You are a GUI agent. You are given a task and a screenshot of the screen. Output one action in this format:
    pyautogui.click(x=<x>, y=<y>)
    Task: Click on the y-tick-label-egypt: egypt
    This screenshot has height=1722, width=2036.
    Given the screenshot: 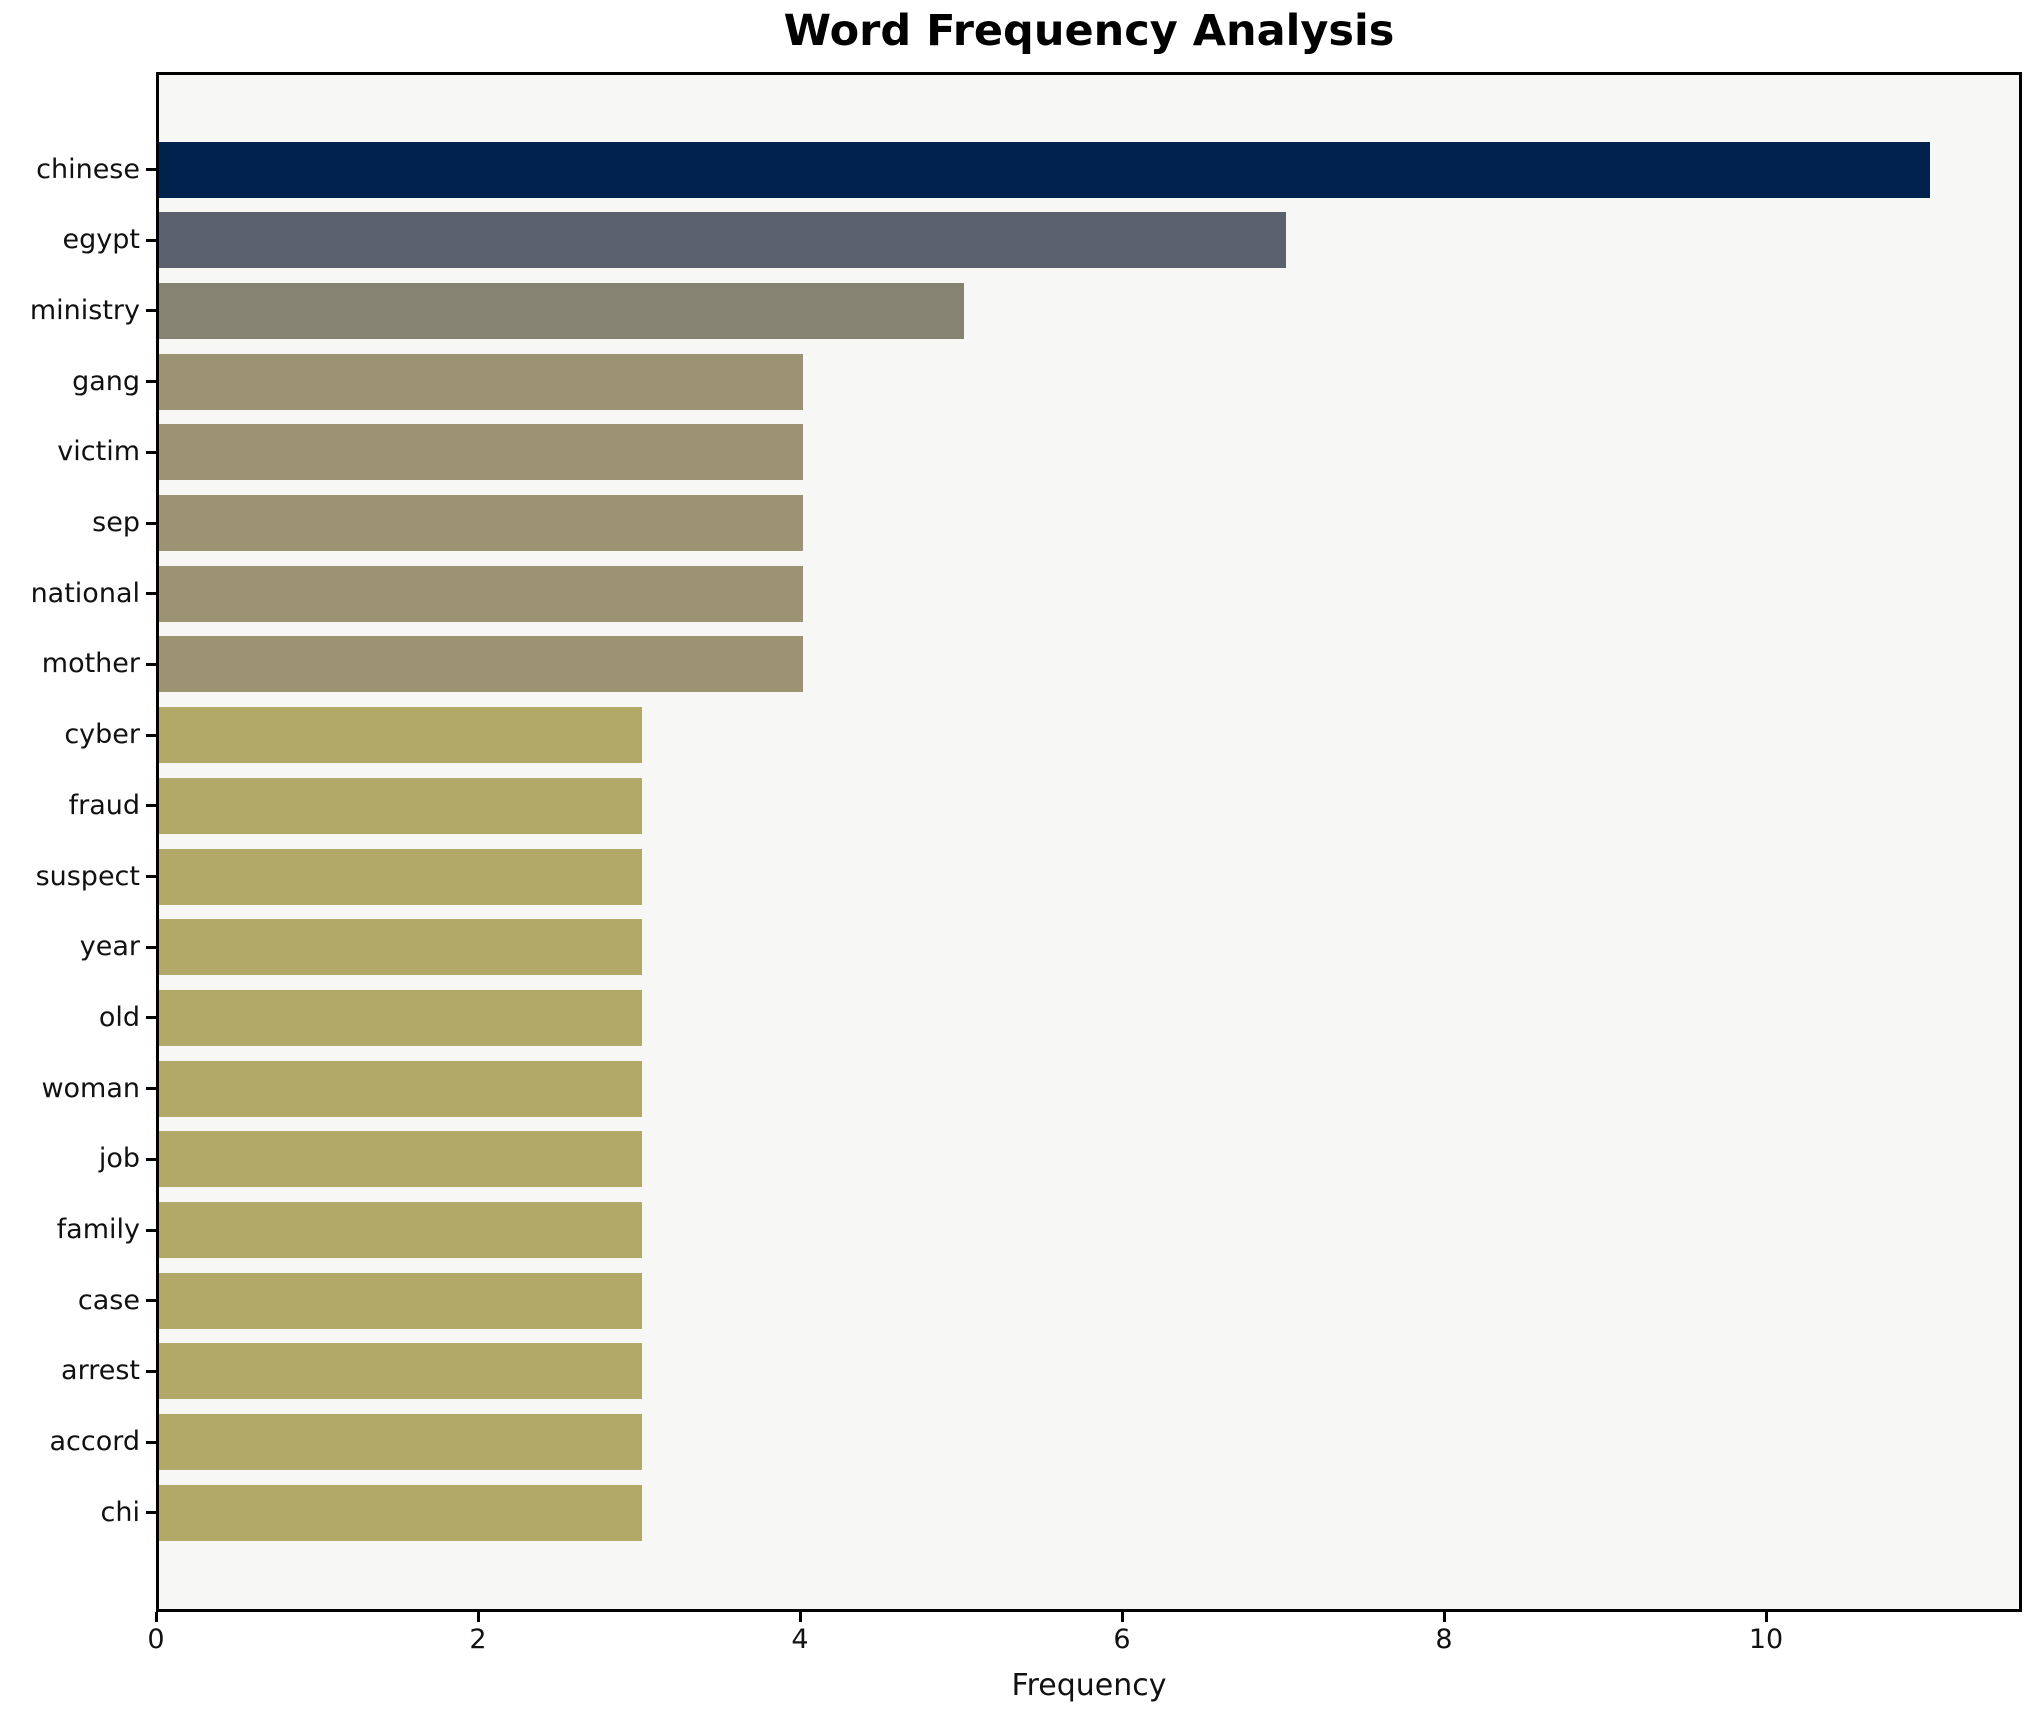 What is the action you would take?
    pyautogui.click(x=101, y=240)
    